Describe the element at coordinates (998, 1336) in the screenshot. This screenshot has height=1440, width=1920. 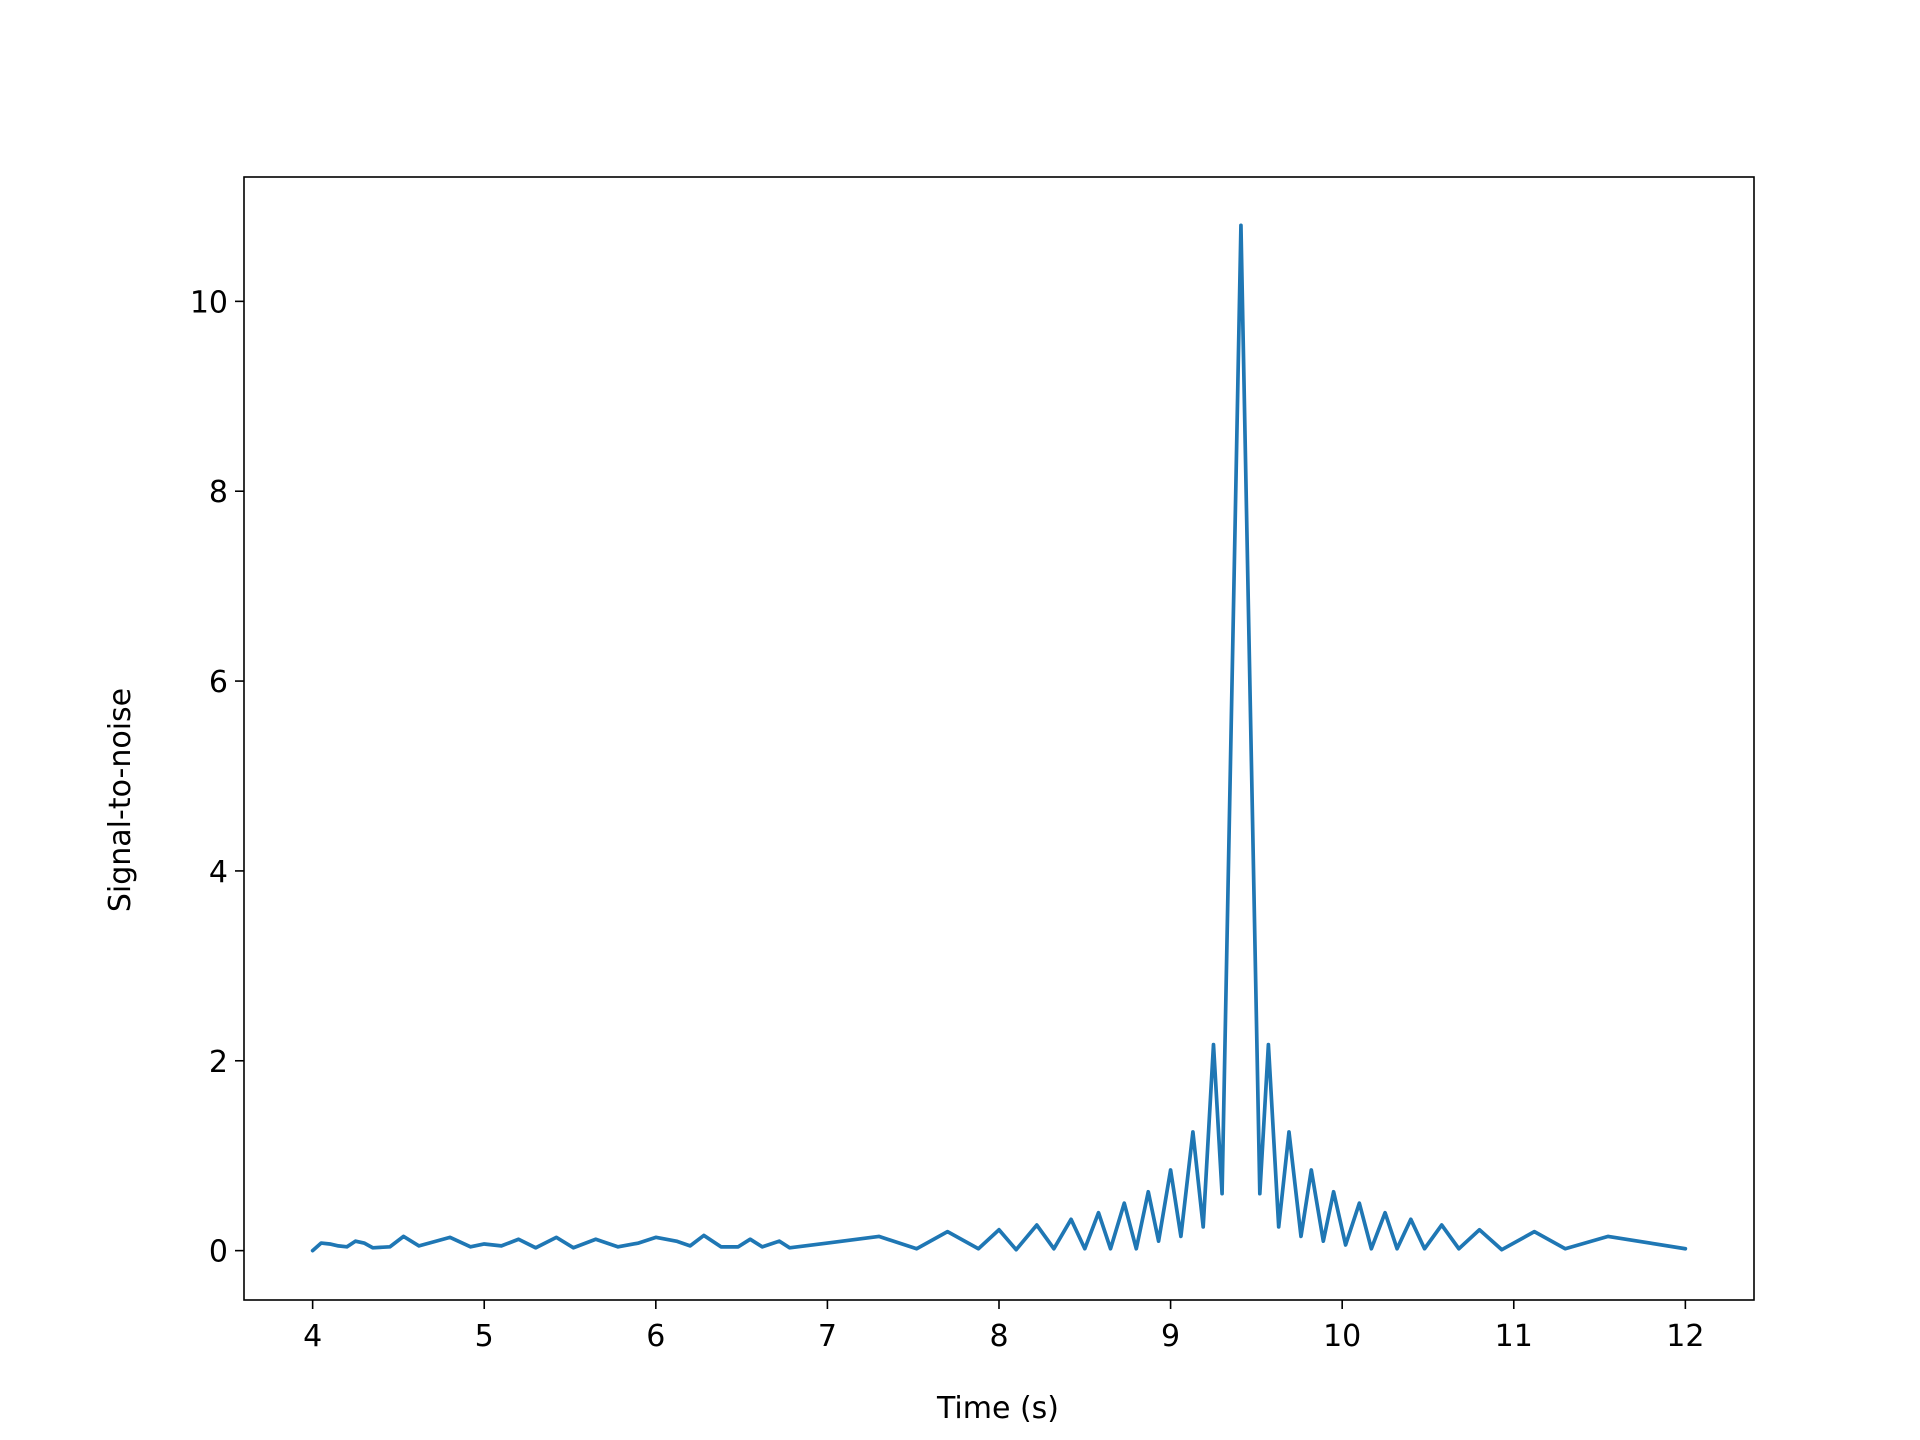
I see `x-tick-label: 8` at that location.